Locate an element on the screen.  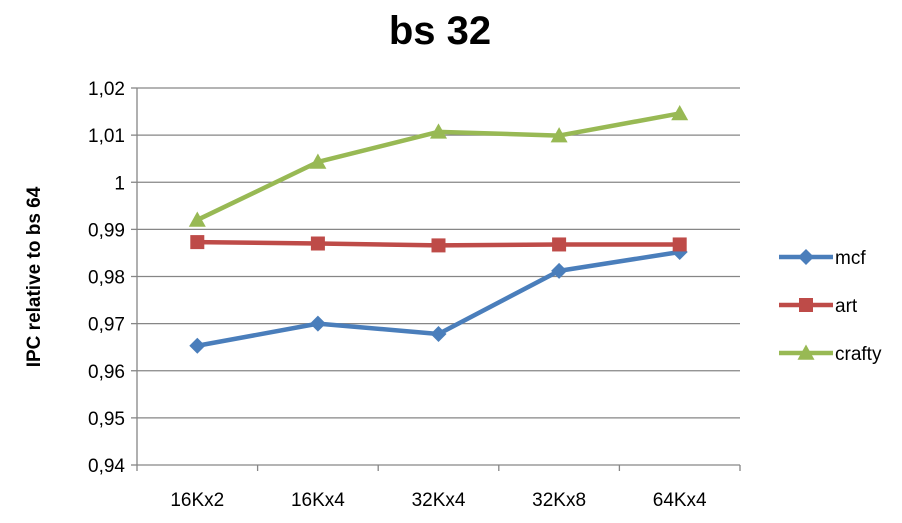
x-tick-label: 16Kx4 is located at coordinates (318, 500).